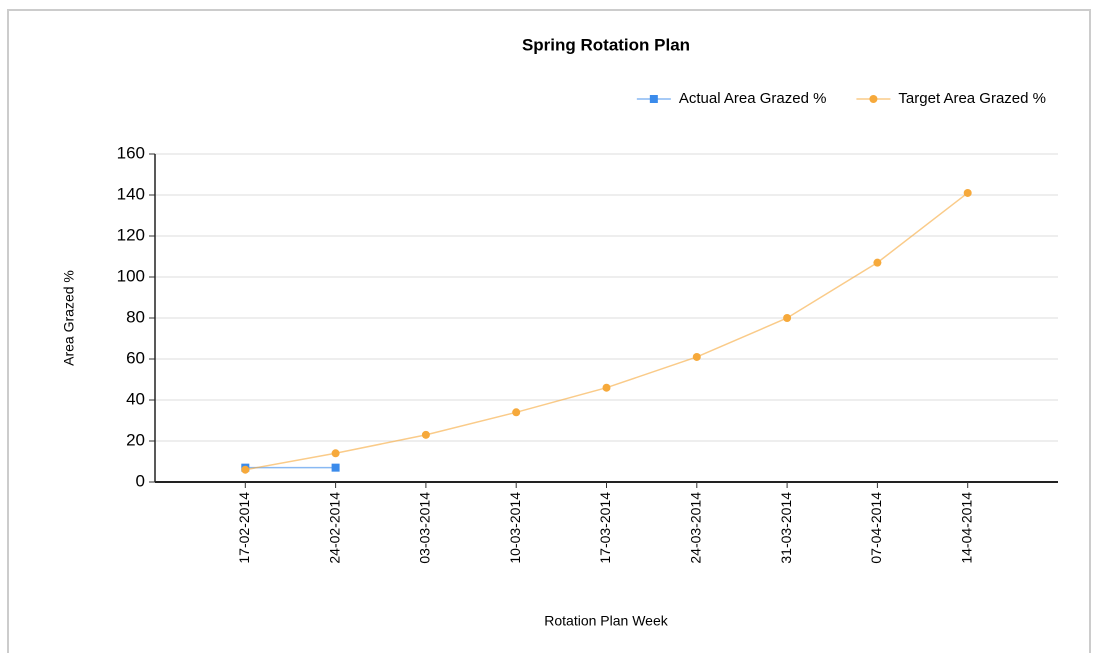 This screenshot has width=1098, height=653. What do you see at coordinates (841, 98) in the screenshot?
I see `legend: Actual Area Grazed % Target Area Grazed %` at bounding box center [841, 98].